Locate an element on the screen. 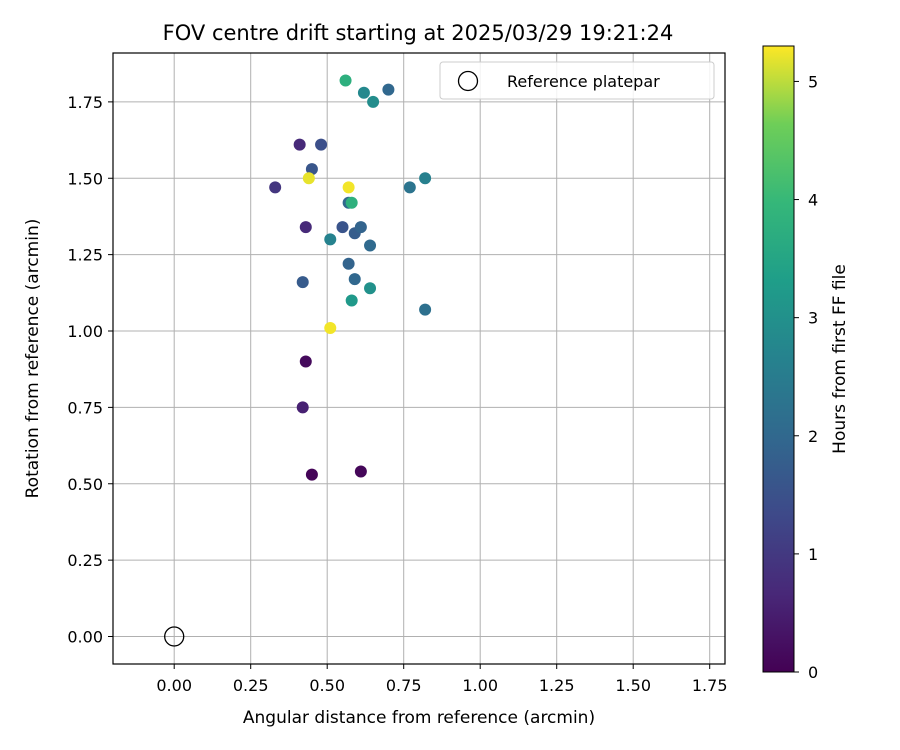 This screenshot has height=750, width=900. legend-marker-reference is located at coordinates (468, 81).